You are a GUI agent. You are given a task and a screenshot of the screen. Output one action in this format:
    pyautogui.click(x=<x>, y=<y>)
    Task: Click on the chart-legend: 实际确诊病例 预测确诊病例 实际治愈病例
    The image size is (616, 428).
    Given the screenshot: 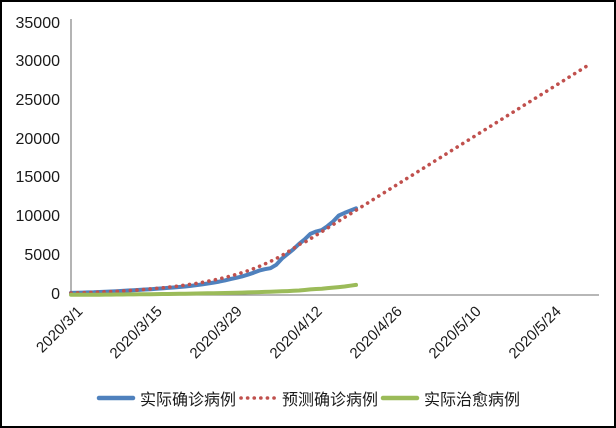 What is the action you would take?
    pyautogui.click(x=308, y=398)
    